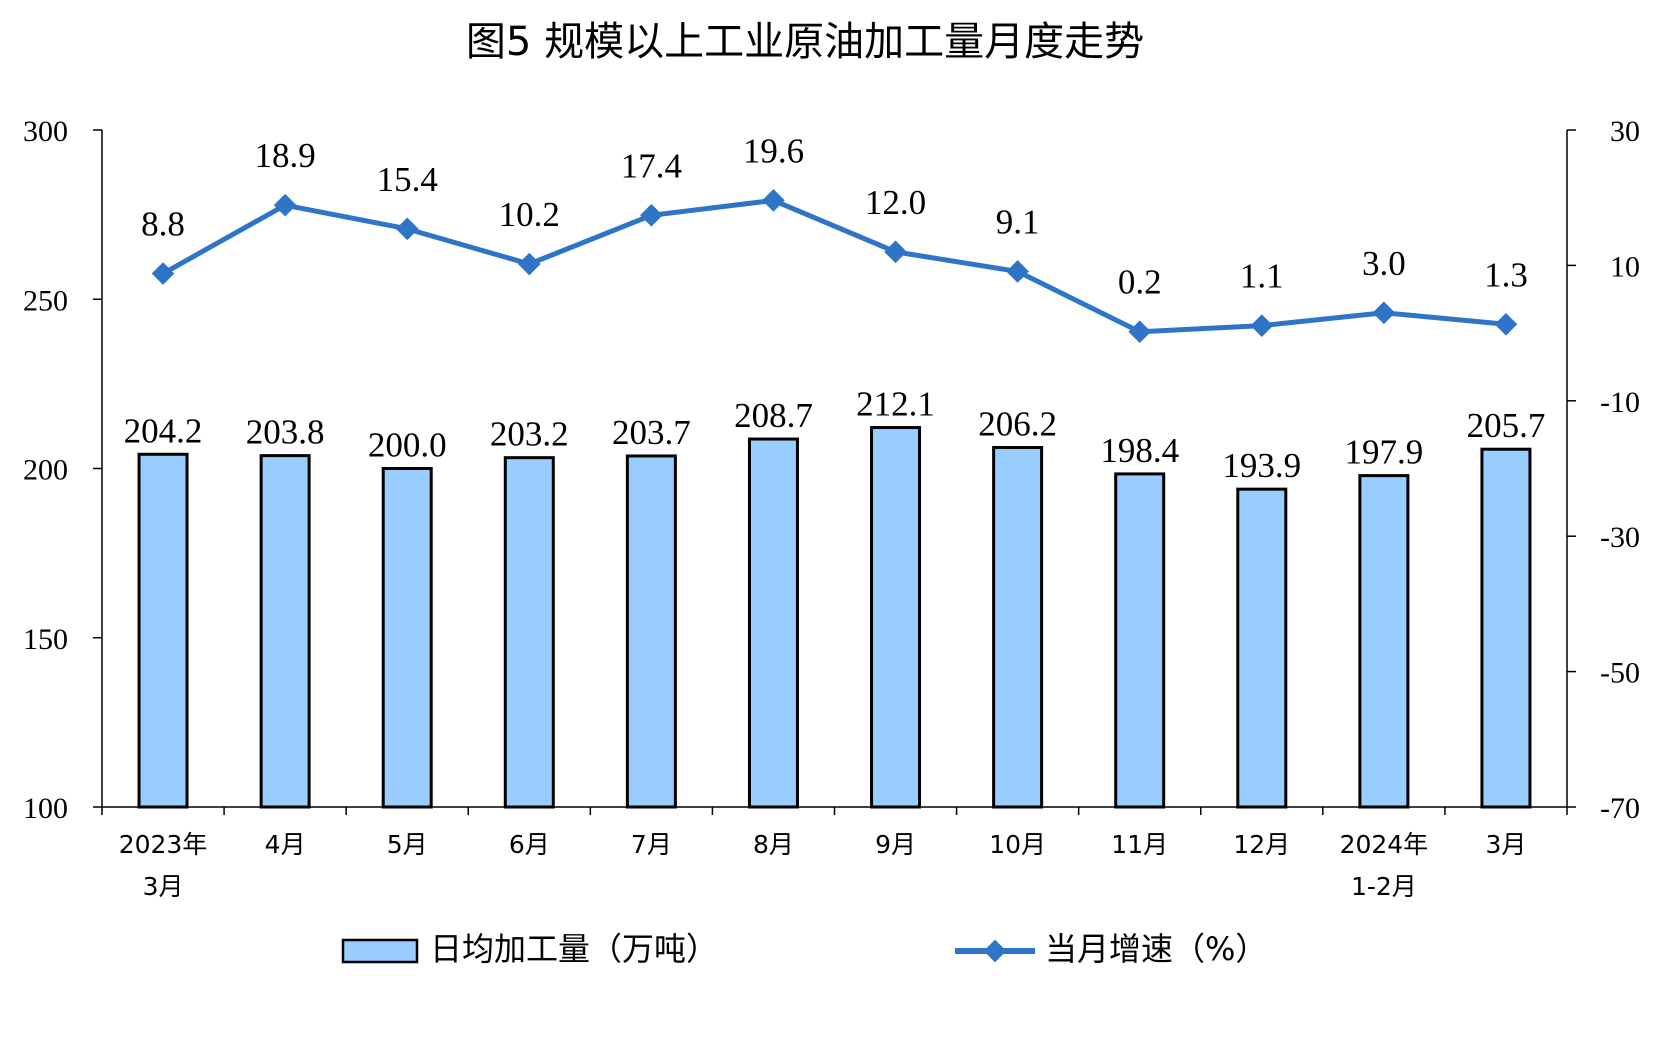 The height and width of the screenshot is (1038, 1662). What do you see at coordinates (773, 150) in the screenshot?
I see `line-data-label: 19.6` at bounding box center [773, 150].